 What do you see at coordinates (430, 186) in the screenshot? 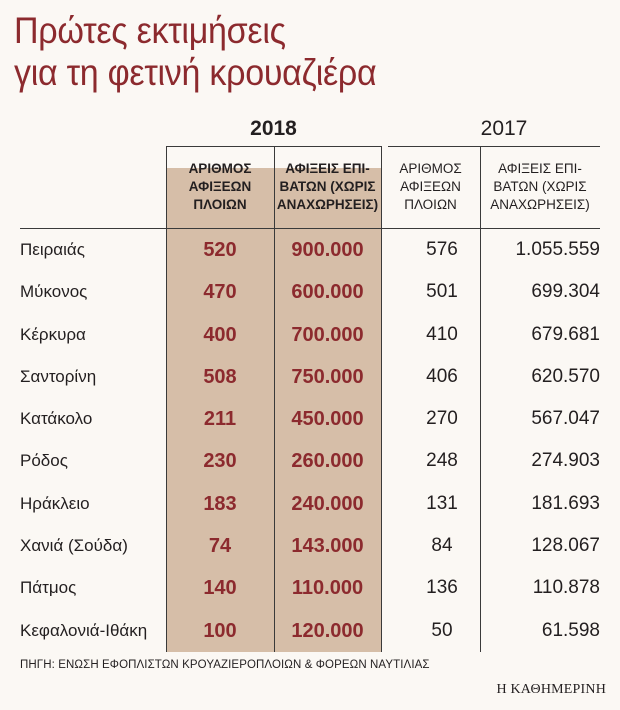
I see `column-header-ships-2017: ΑΡΙΘΜΟΣ ΑΦΙΞΕΩΝ ΠΛΟΙΩΝ` at bounding box center [430, 186].